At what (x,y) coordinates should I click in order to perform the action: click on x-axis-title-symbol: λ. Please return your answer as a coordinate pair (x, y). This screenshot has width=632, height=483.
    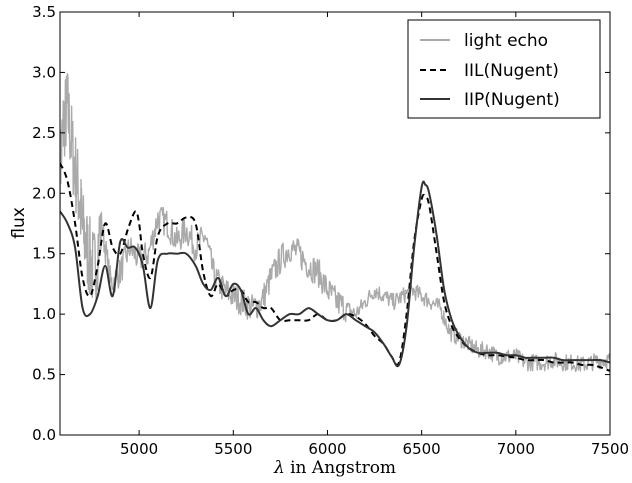
    Looking at the image, I should click on (279, 468).